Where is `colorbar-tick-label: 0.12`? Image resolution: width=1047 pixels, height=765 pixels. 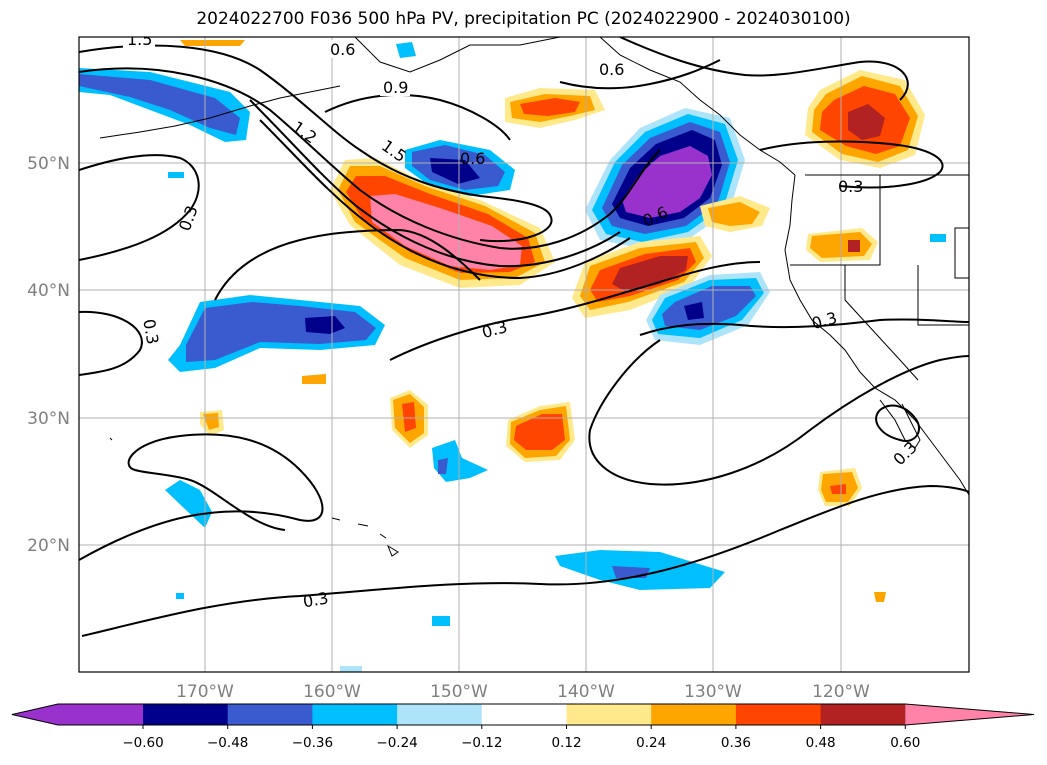 colorbar-tick-label: 0.12 is located at coordinates (566, 743).